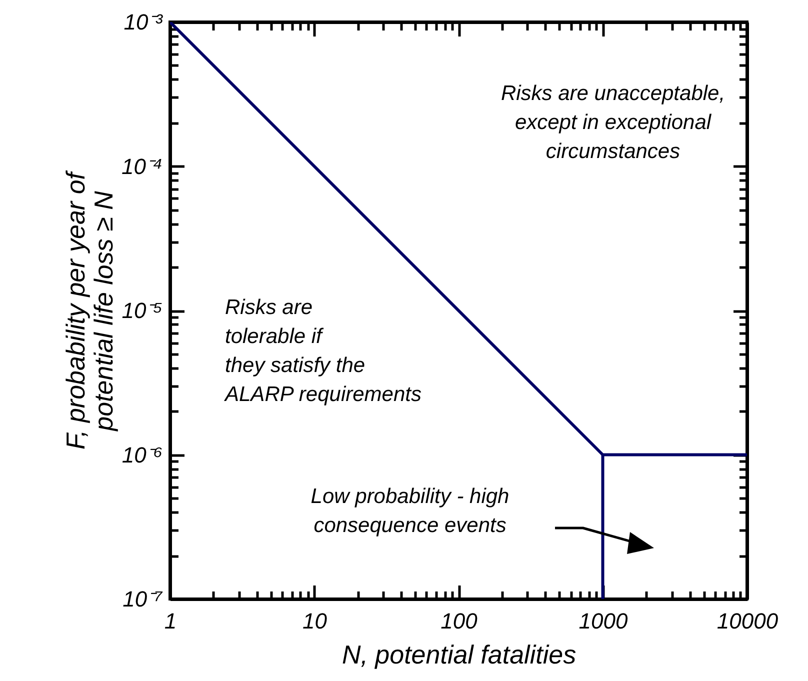 The width and height of the screenshot is (808, 681). Describe the element at coordinates (142, 310) in the screenshot. I see `y-tick-label: 10⁻⁵` at that location.